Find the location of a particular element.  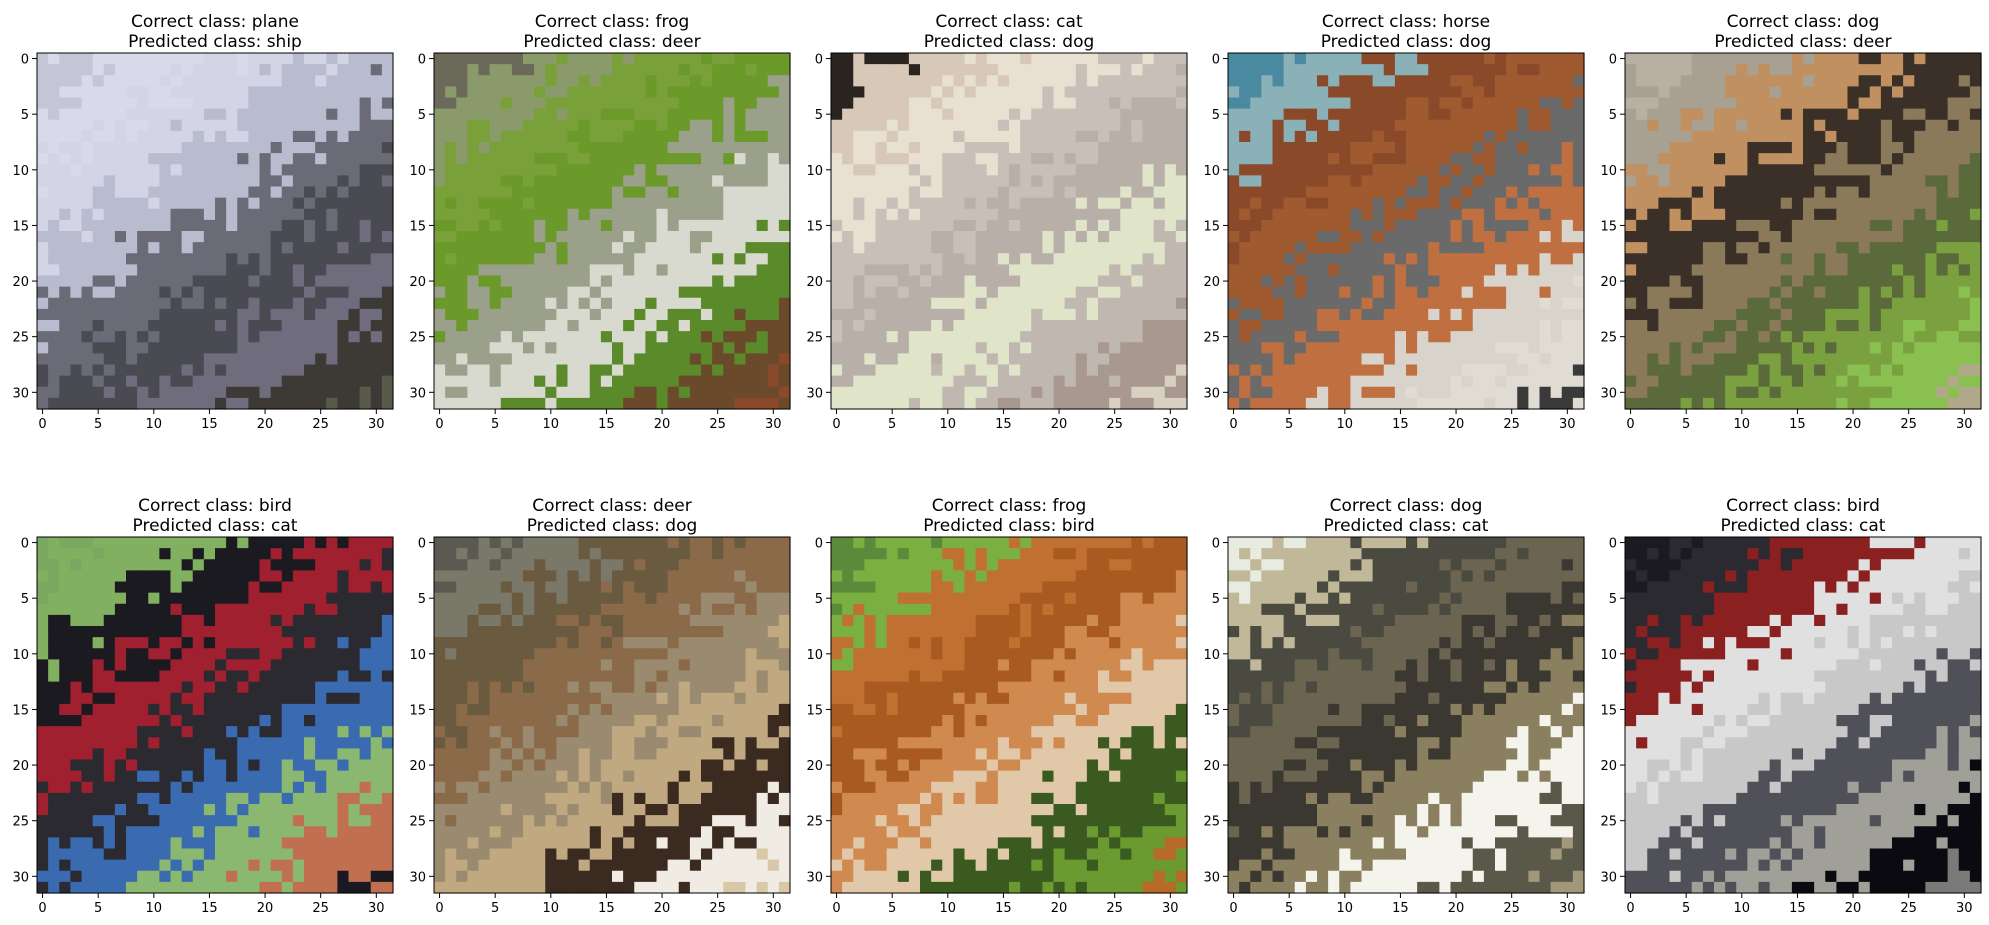

panel-title-correct: Correct class: bird is located at coordinates (1803, 506).